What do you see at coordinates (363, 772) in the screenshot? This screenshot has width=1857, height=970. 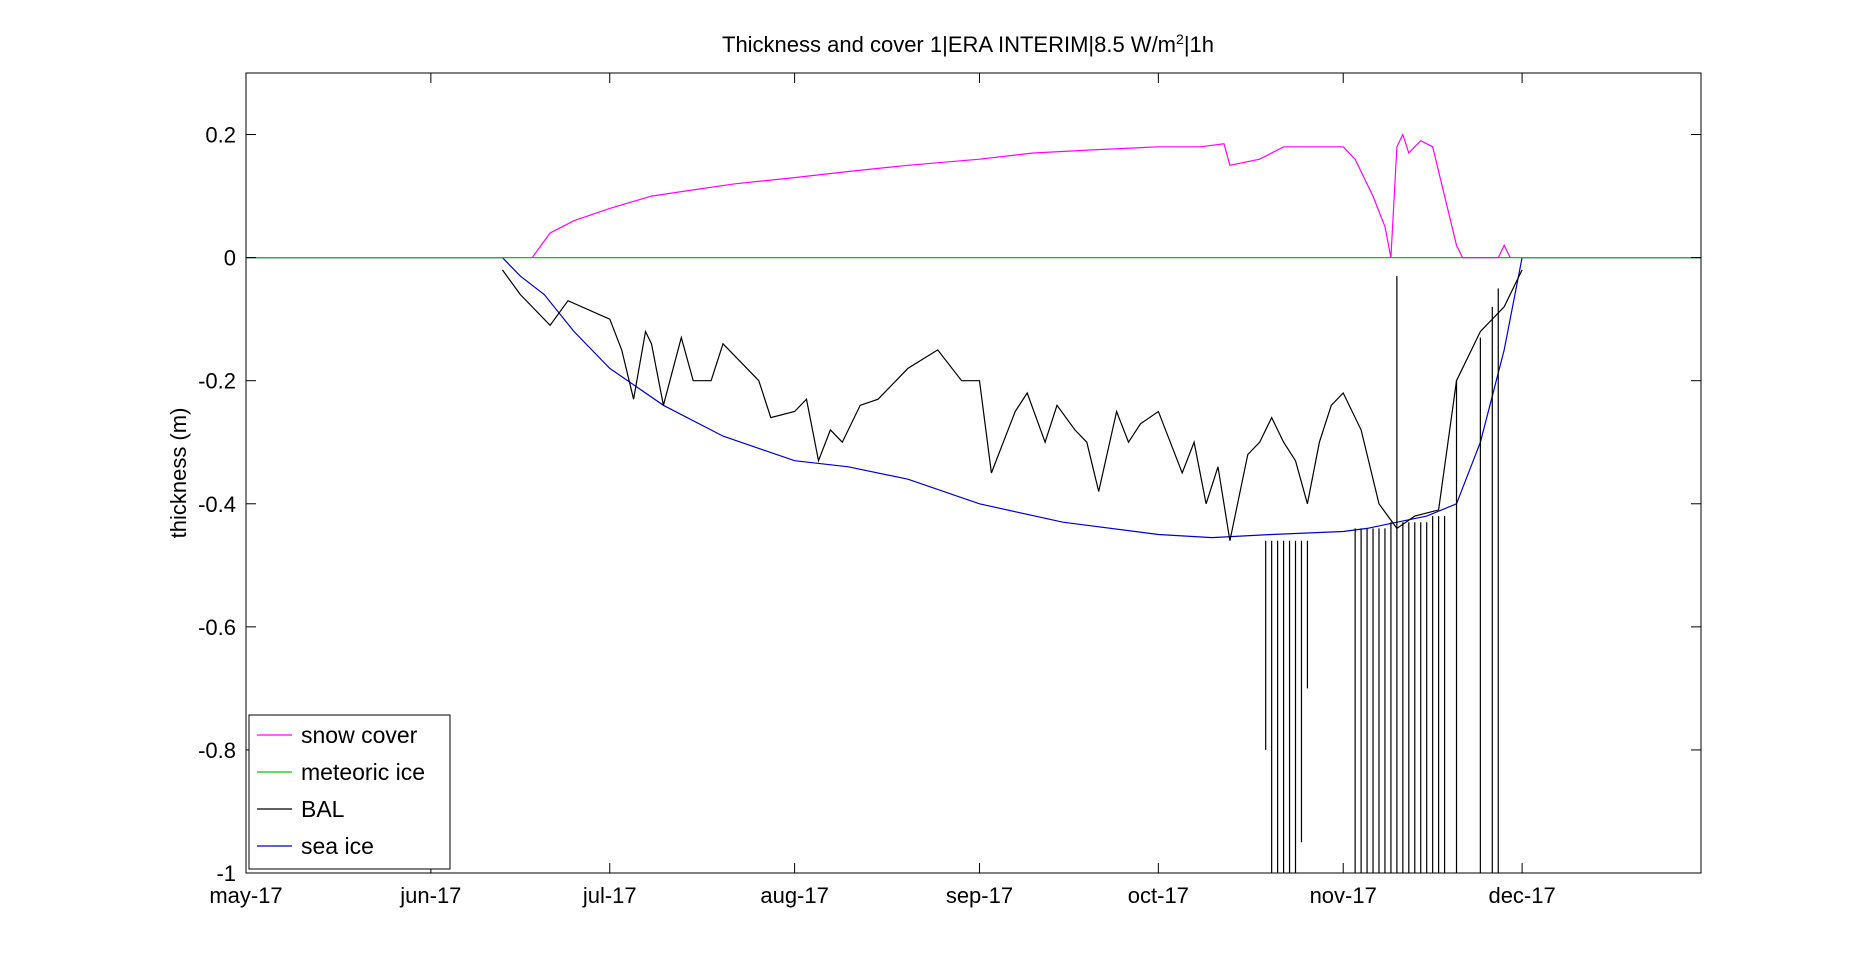 I see `legend-label-meteoric-ice: meteoric ice` at bounding box center [363, 772].